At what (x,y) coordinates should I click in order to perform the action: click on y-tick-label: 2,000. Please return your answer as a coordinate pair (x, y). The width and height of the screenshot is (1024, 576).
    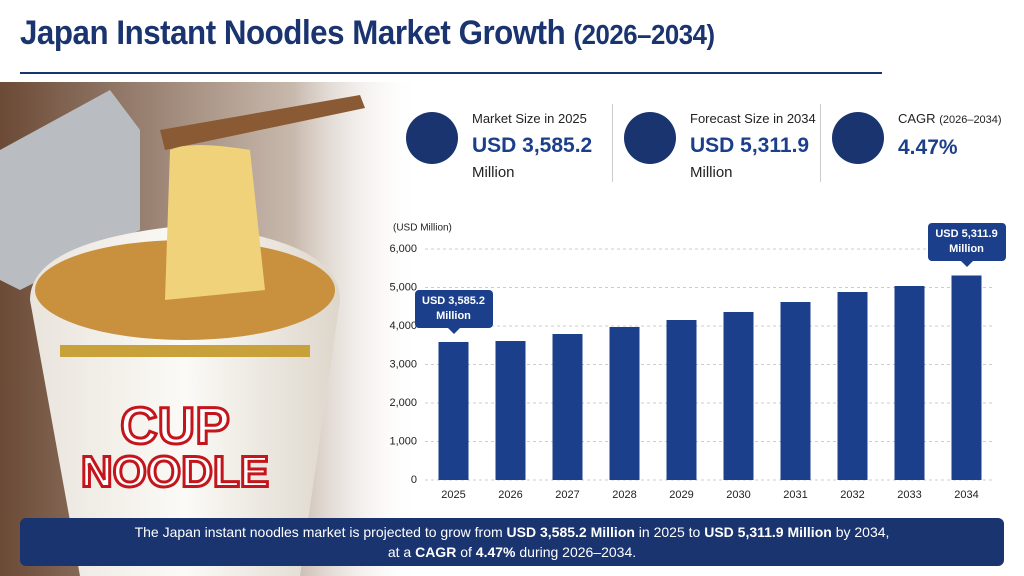
    Looking at the image, I should click on (403, 403).